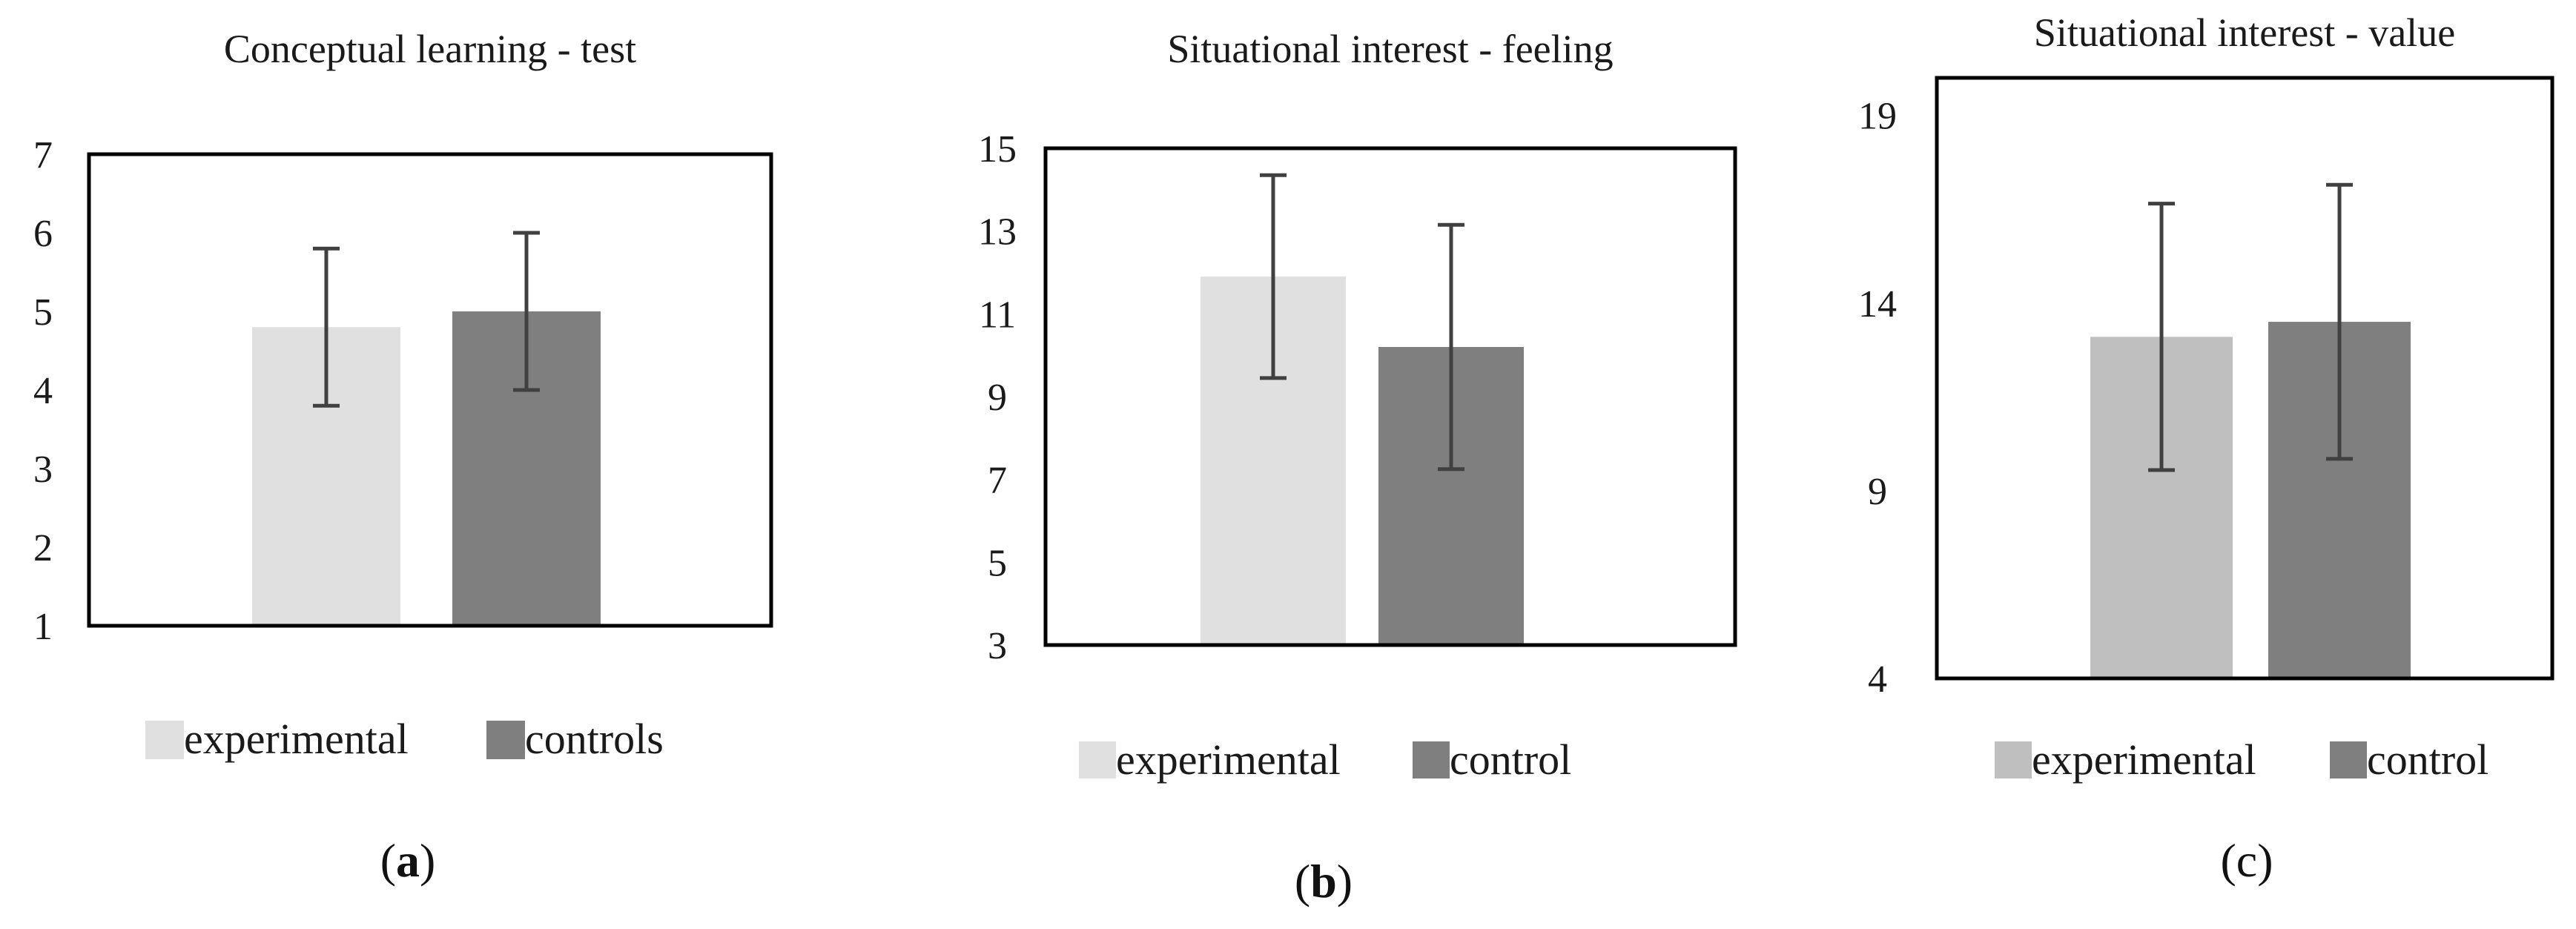  Describe the element at coordinates (594, 739) in the screenshot. I see `legend-label: controls` at that location.